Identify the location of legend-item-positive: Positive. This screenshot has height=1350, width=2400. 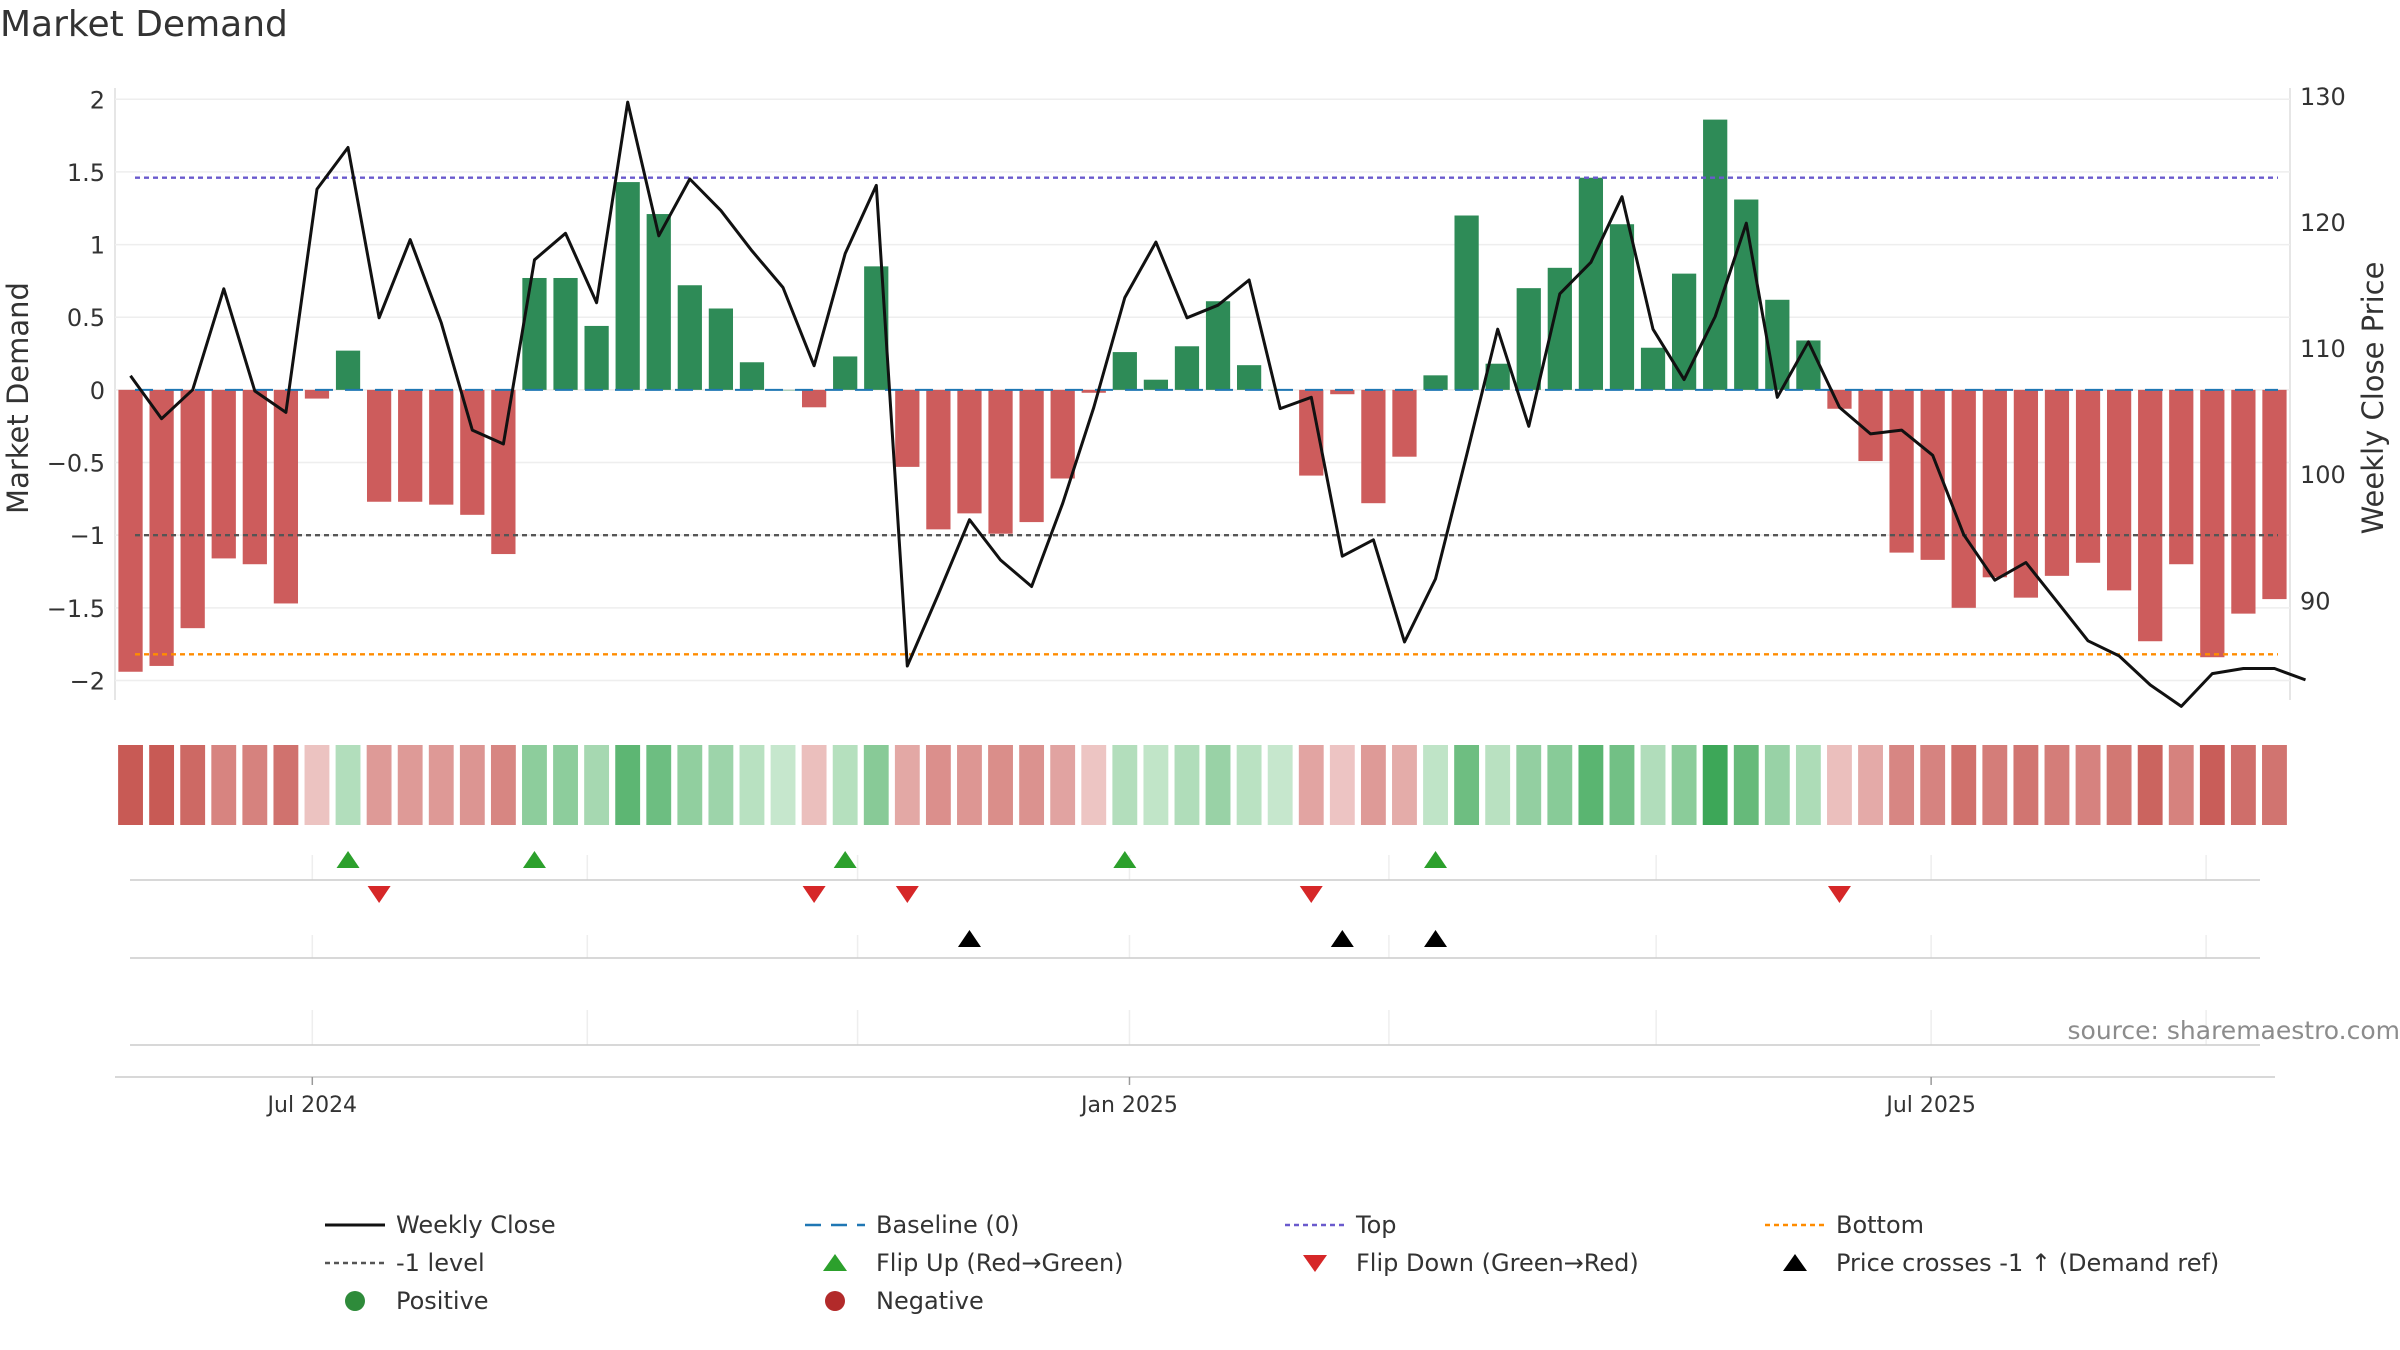
(560, 1301).